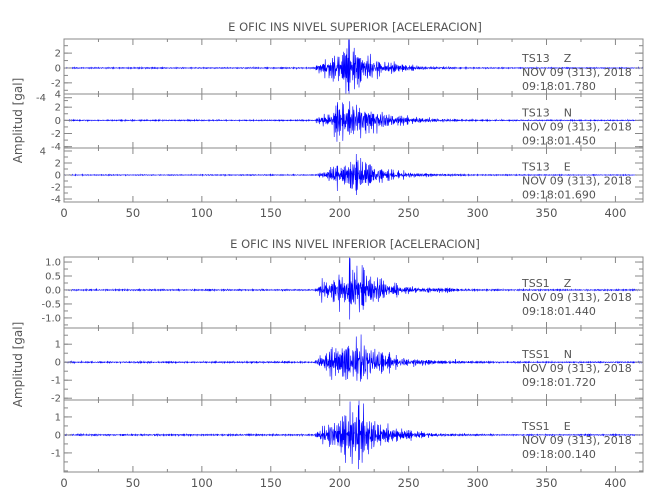  I want to click on record-time: 09:18:01.720, so click(559, 382).